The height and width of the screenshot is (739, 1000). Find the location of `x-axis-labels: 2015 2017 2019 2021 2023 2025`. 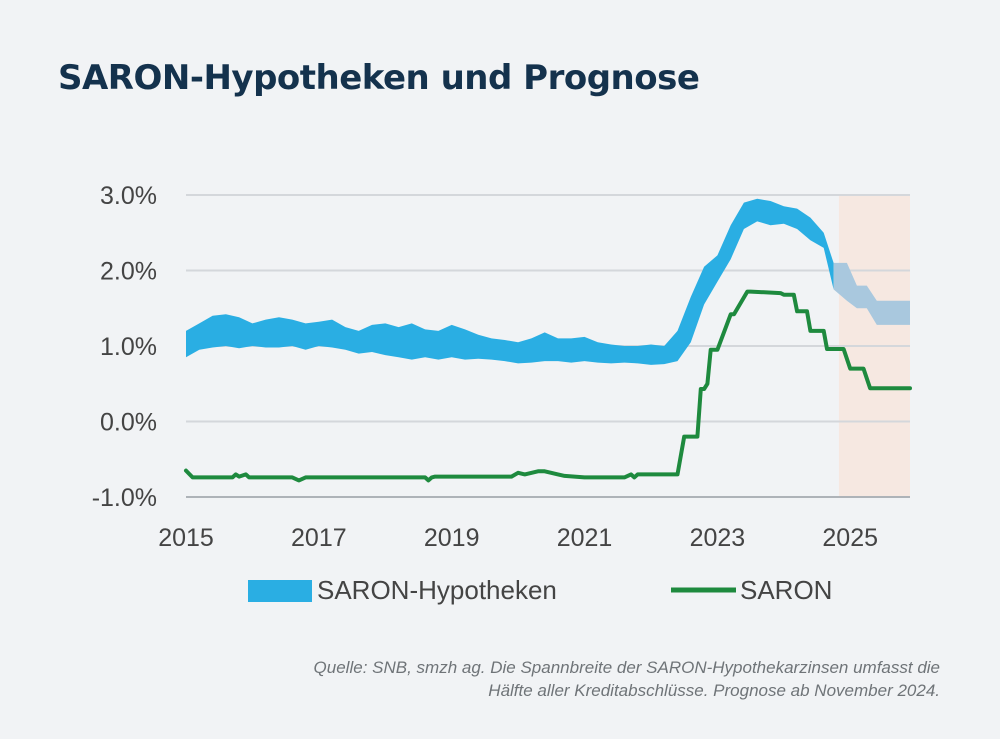

x-axis-labels: 2015 2017 2019 2021 2023 2025 is located at coordinates (518, 538).